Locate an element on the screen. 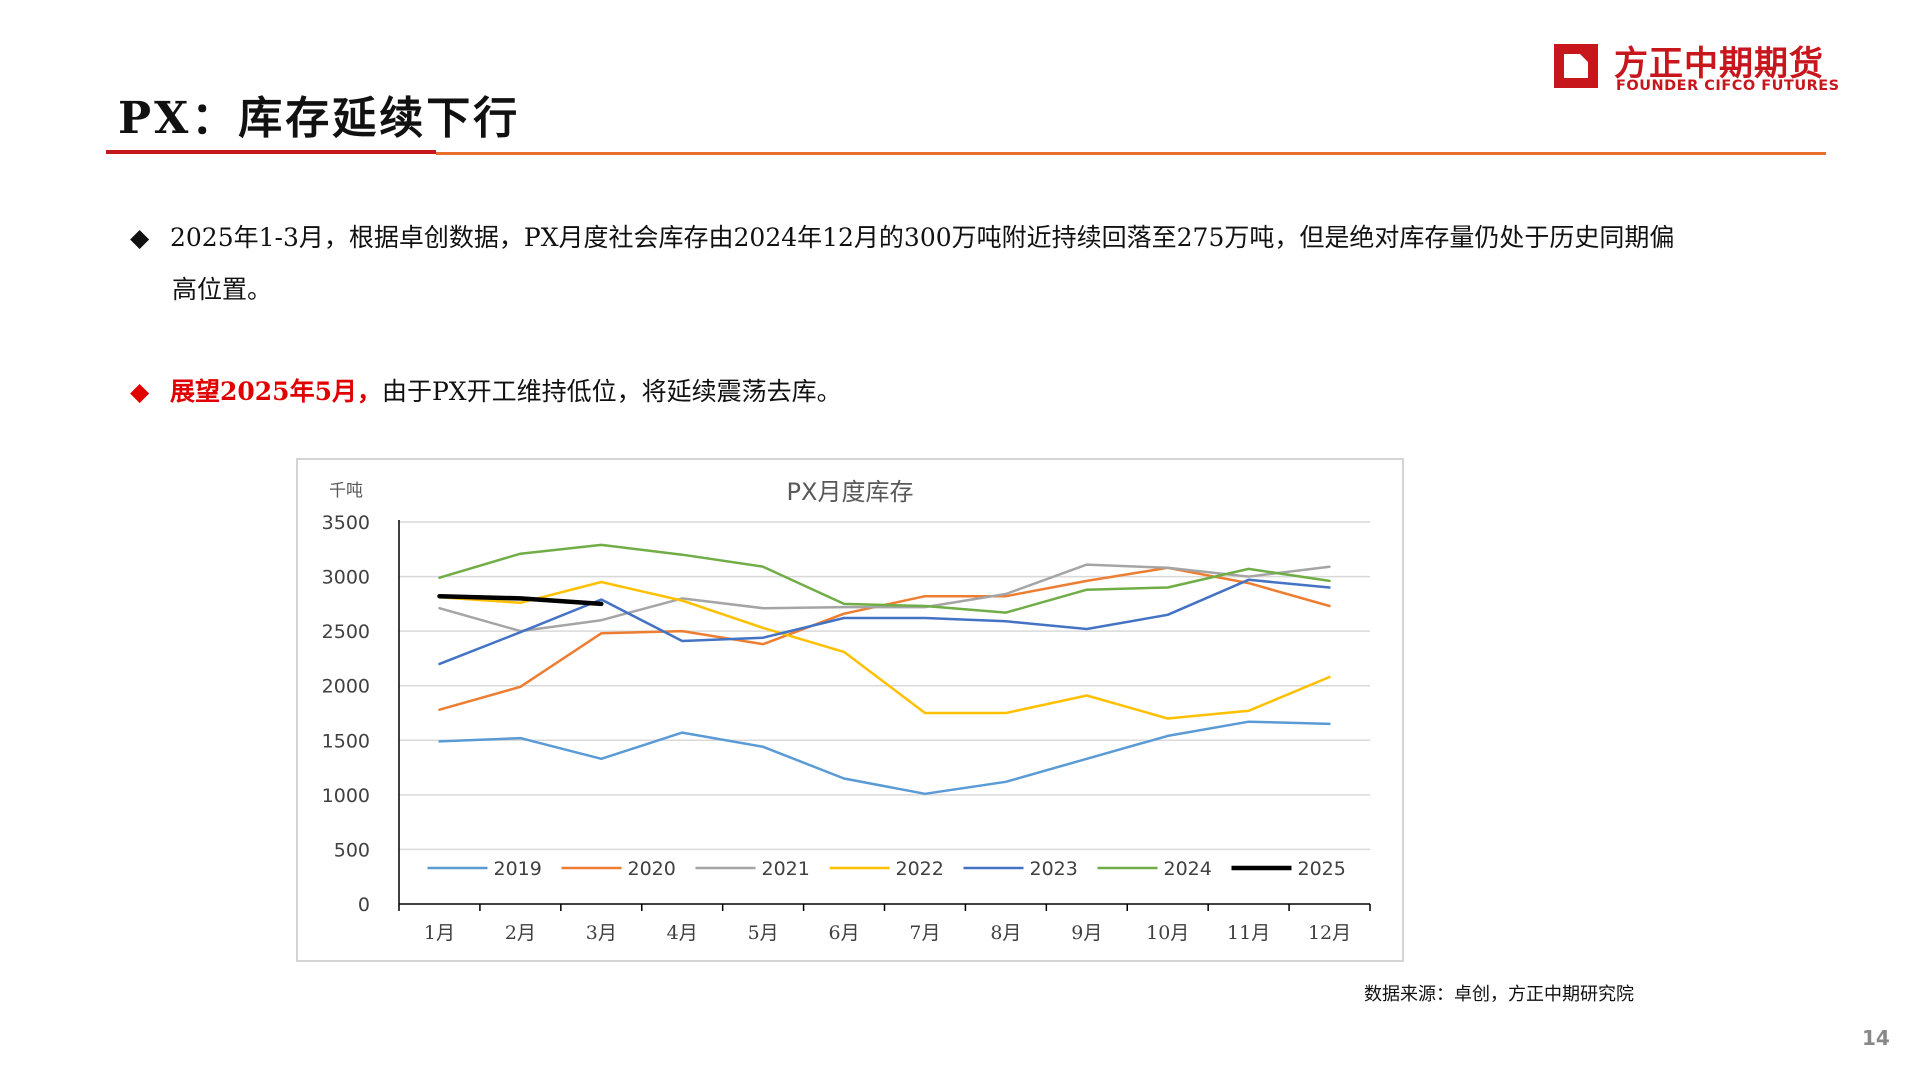  x-tick-label: 7月 is located at coordinates (924, 933).